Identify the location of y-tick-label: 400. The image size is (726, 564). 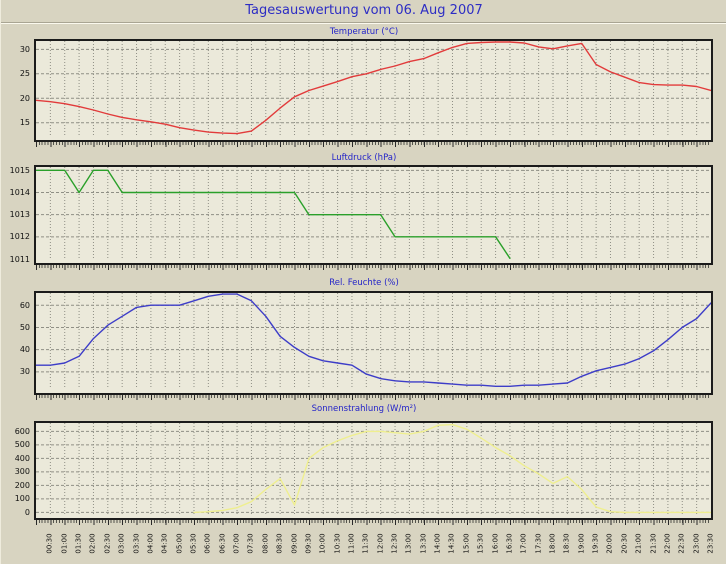
(22, 458).